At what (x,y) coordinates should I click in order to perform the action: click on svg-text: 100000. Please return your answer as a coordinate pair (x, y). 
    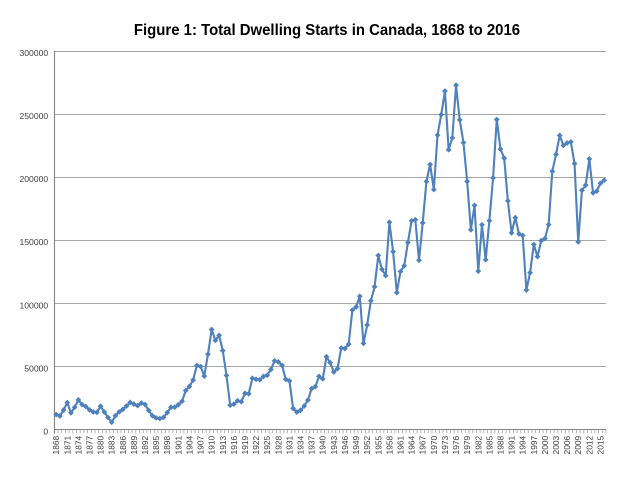
    Looking at the image, I should click on (34, 305).